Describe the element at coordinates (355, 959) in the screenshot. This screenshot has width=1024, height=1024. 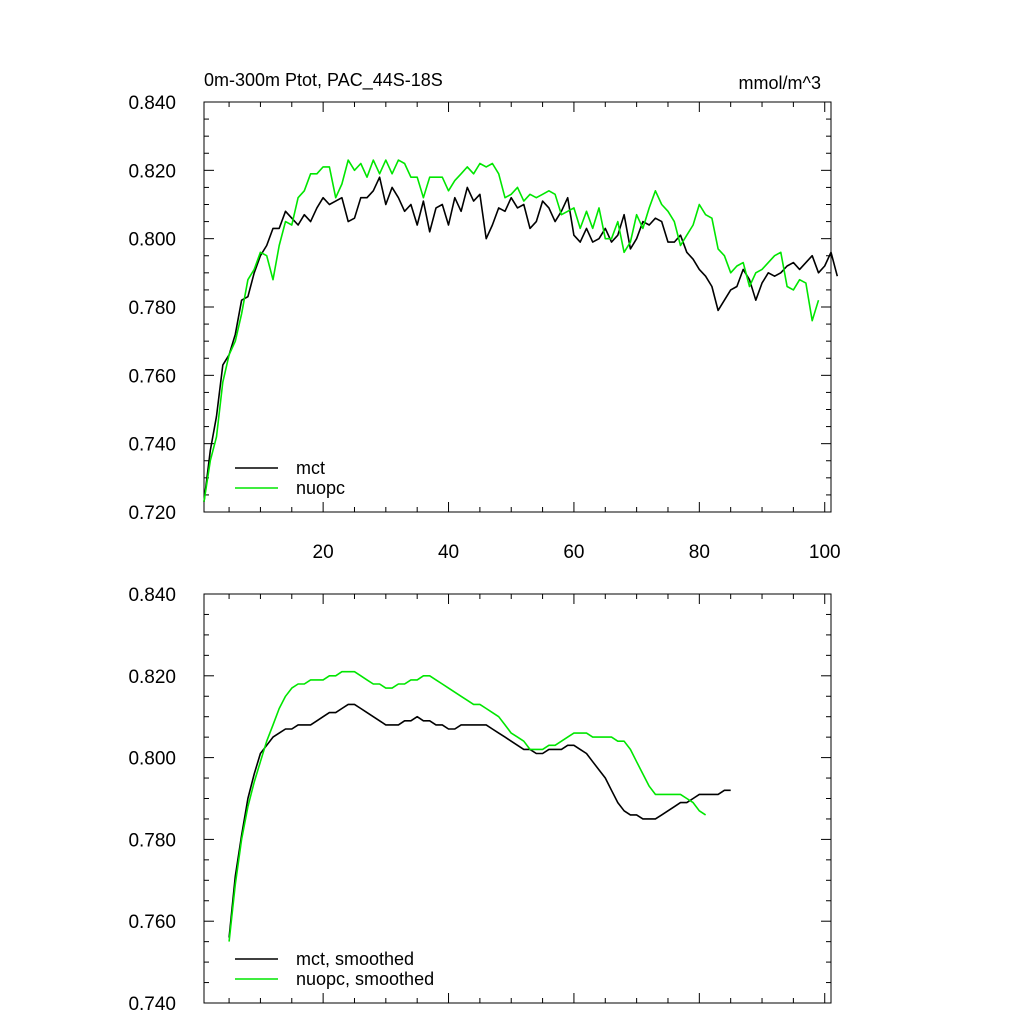
I see `legend-label: mct, smoothed` at that location.